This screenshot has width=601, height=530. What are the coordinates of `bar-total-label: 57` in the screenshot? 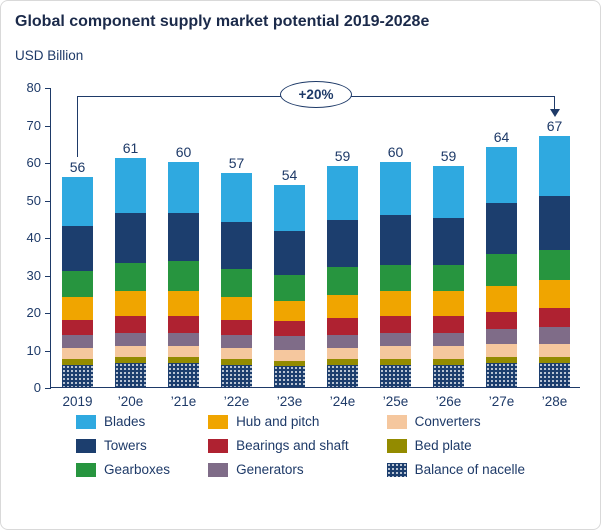 It's located at (236, 163).